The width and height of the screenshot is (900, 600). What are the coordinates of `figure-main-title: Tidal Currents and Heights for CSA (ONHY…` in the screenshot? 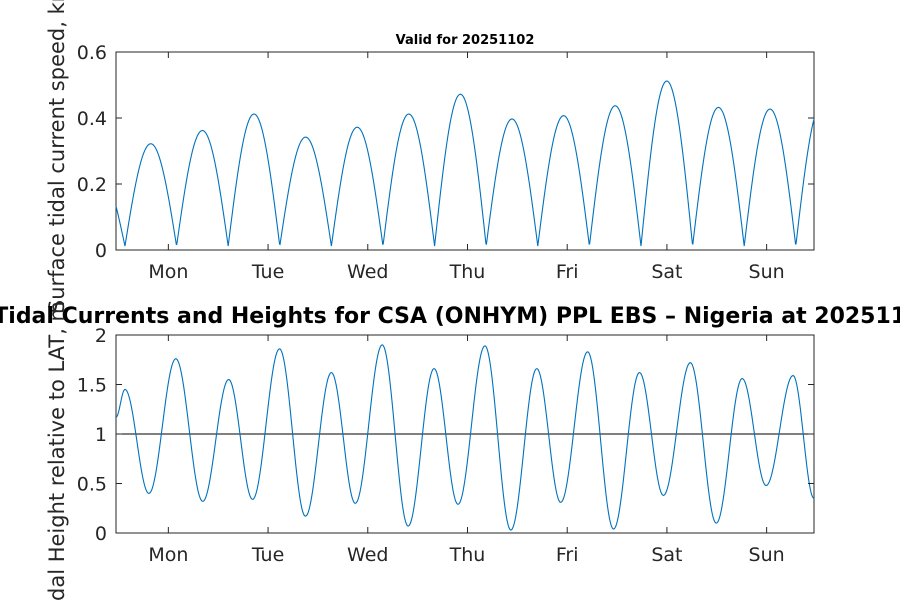 It's located at (450, 316).